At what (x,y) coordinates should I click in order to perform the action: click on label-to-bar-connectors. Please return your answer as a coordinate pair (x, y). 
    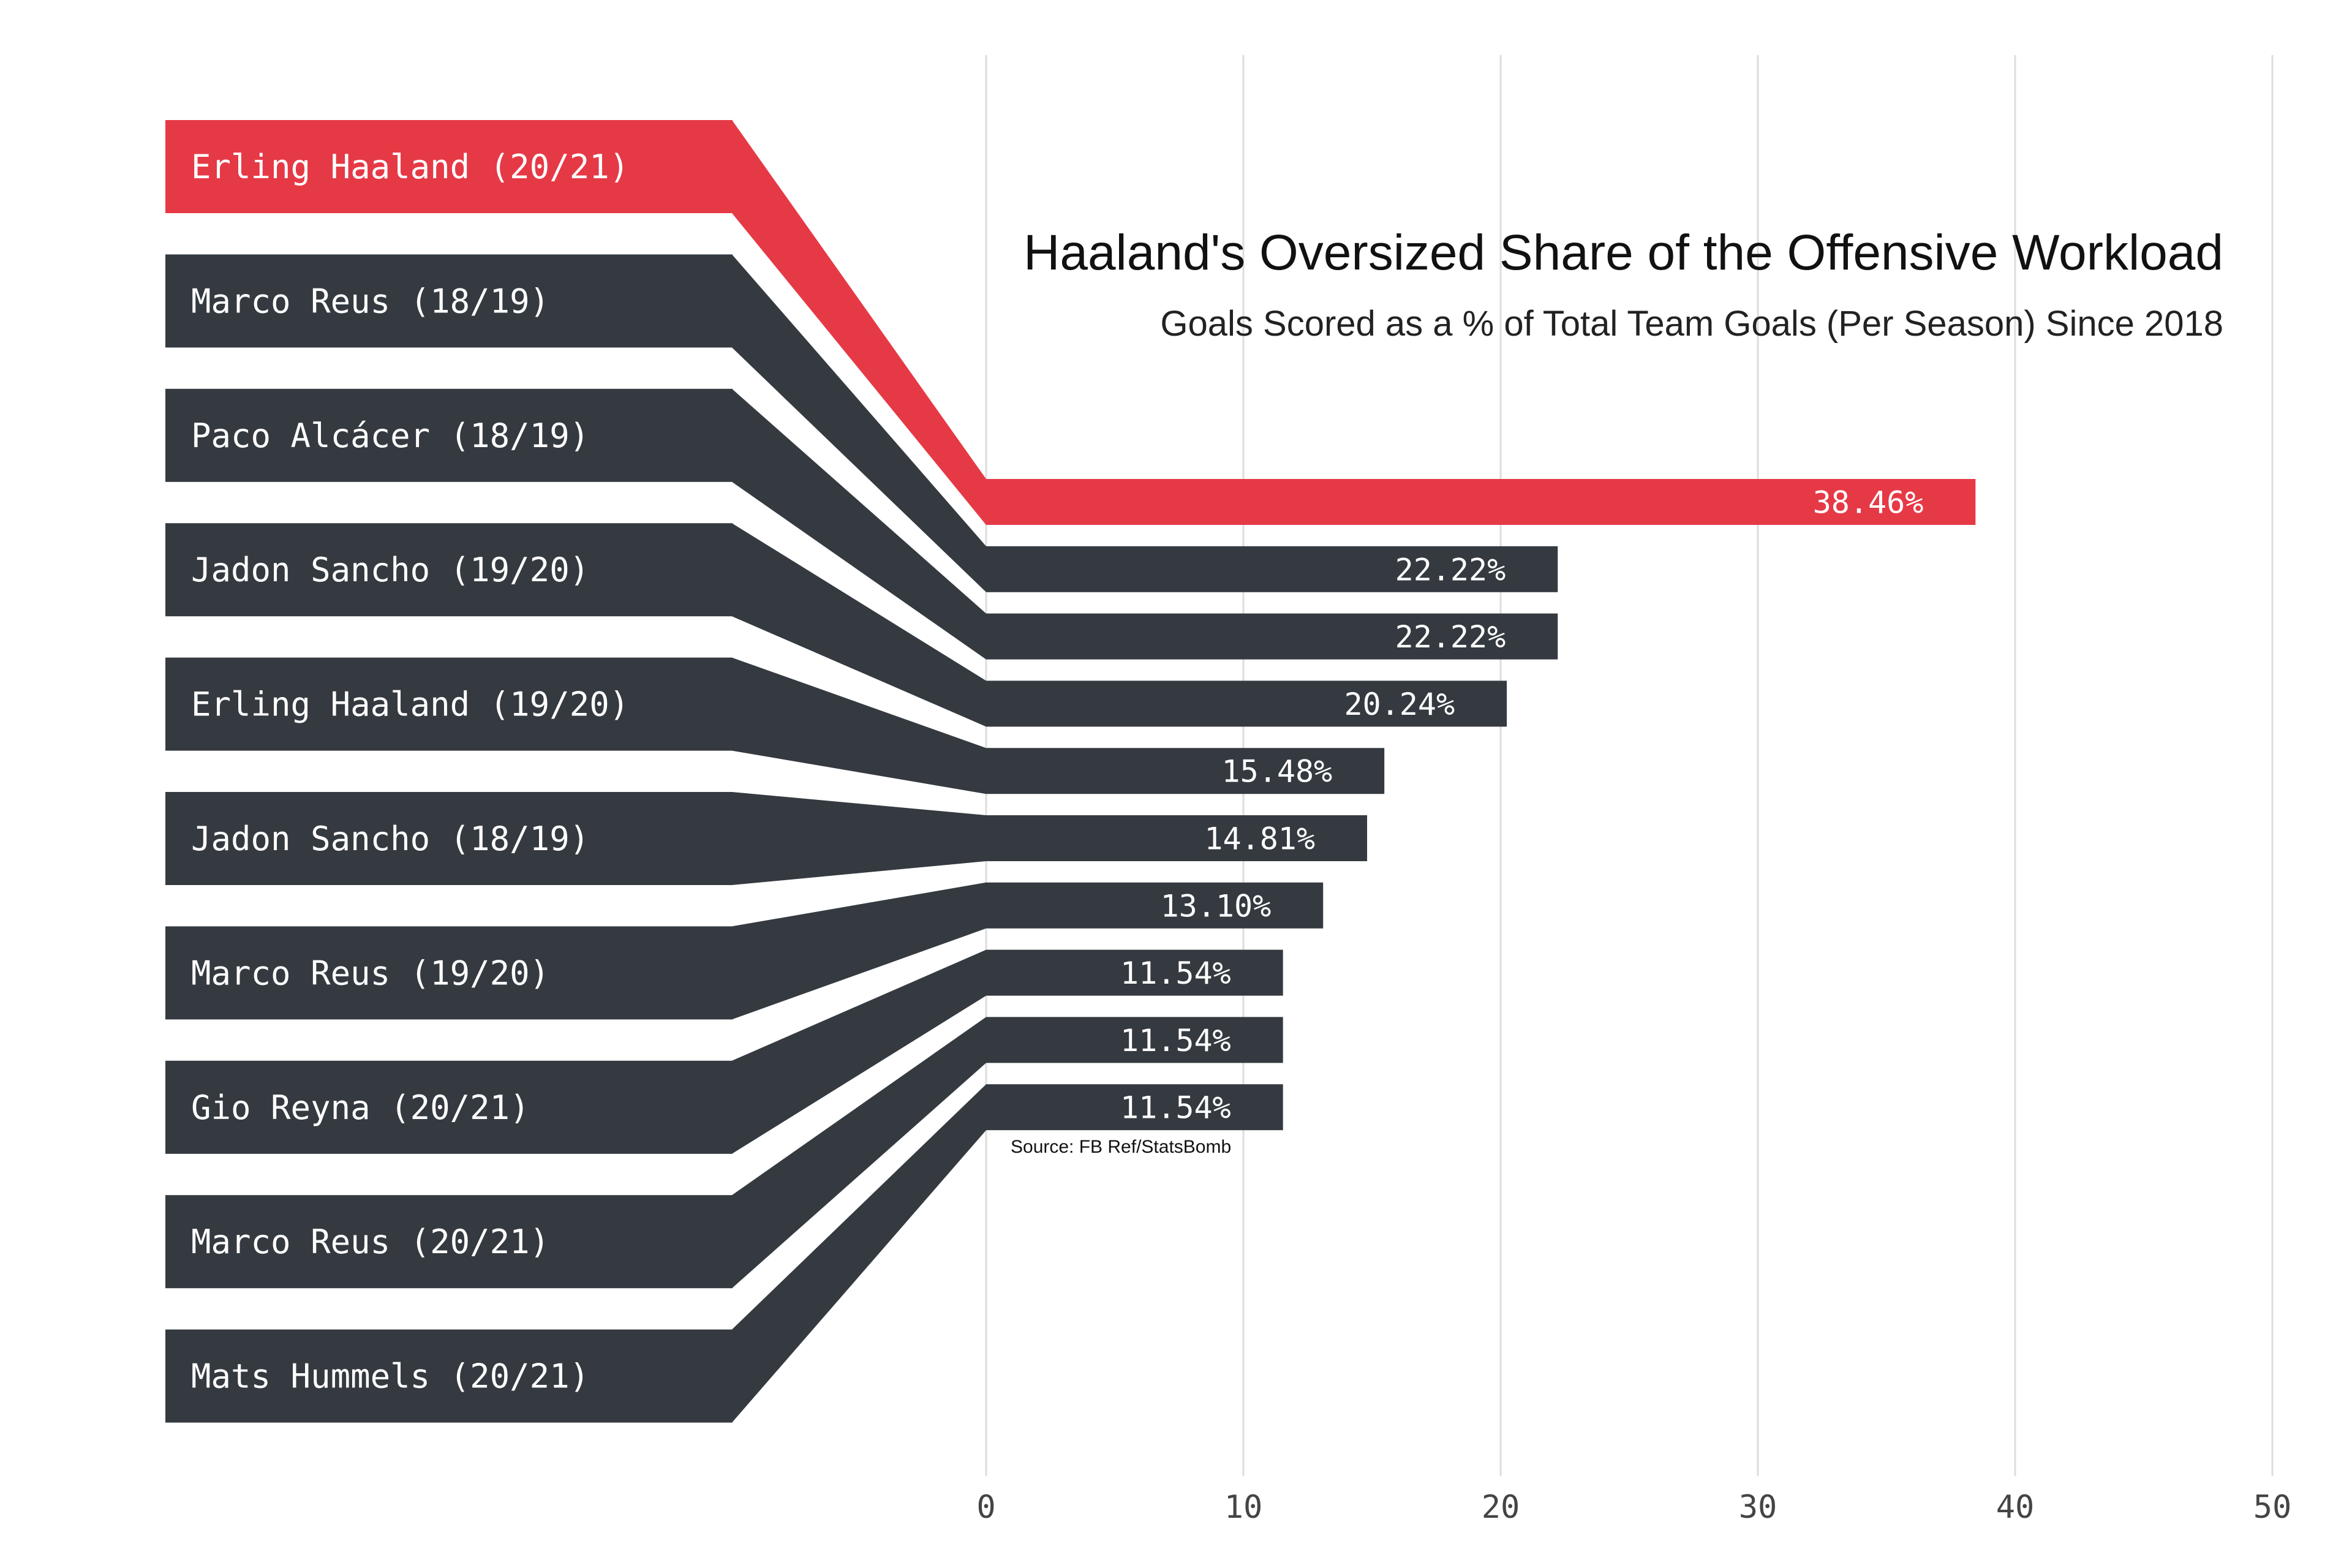
    Looking at the image, I should click on (859, 772).